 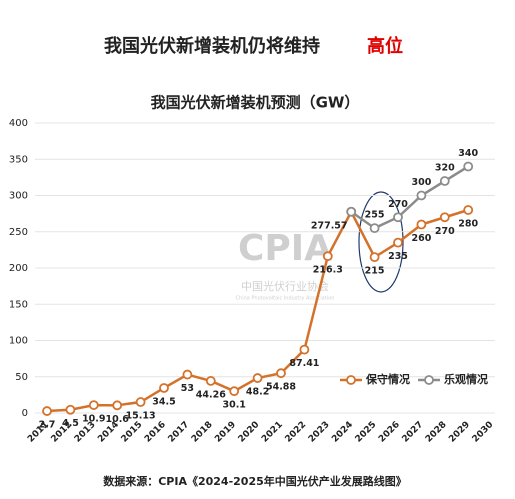 What do you see at coordinates (233, 405) in the screenshot?
I see `data-label: 30.1` at bounding box center [233, 405].